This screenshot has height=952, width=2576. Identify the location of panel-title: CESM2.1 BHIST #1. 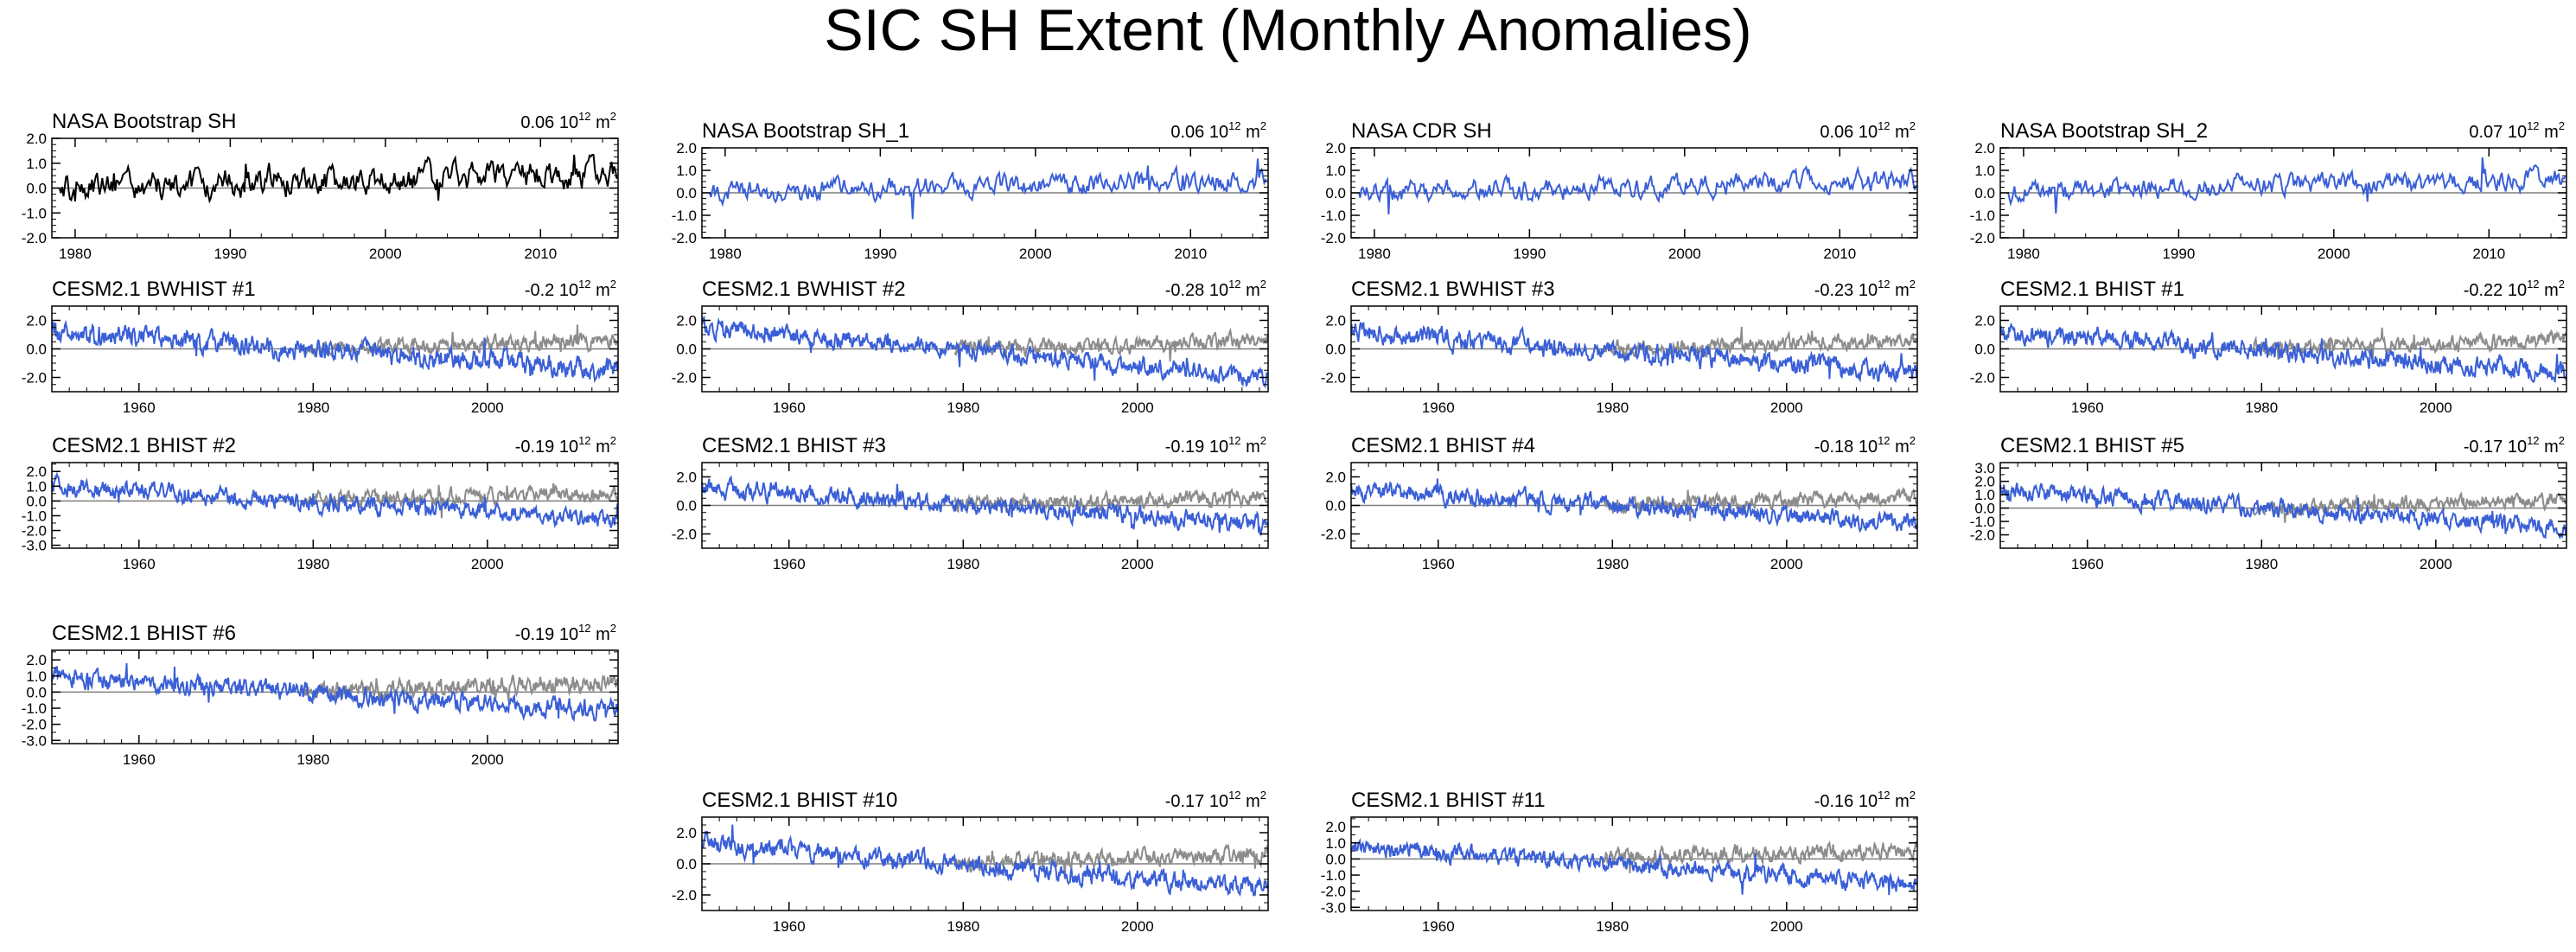
(2092, 290).